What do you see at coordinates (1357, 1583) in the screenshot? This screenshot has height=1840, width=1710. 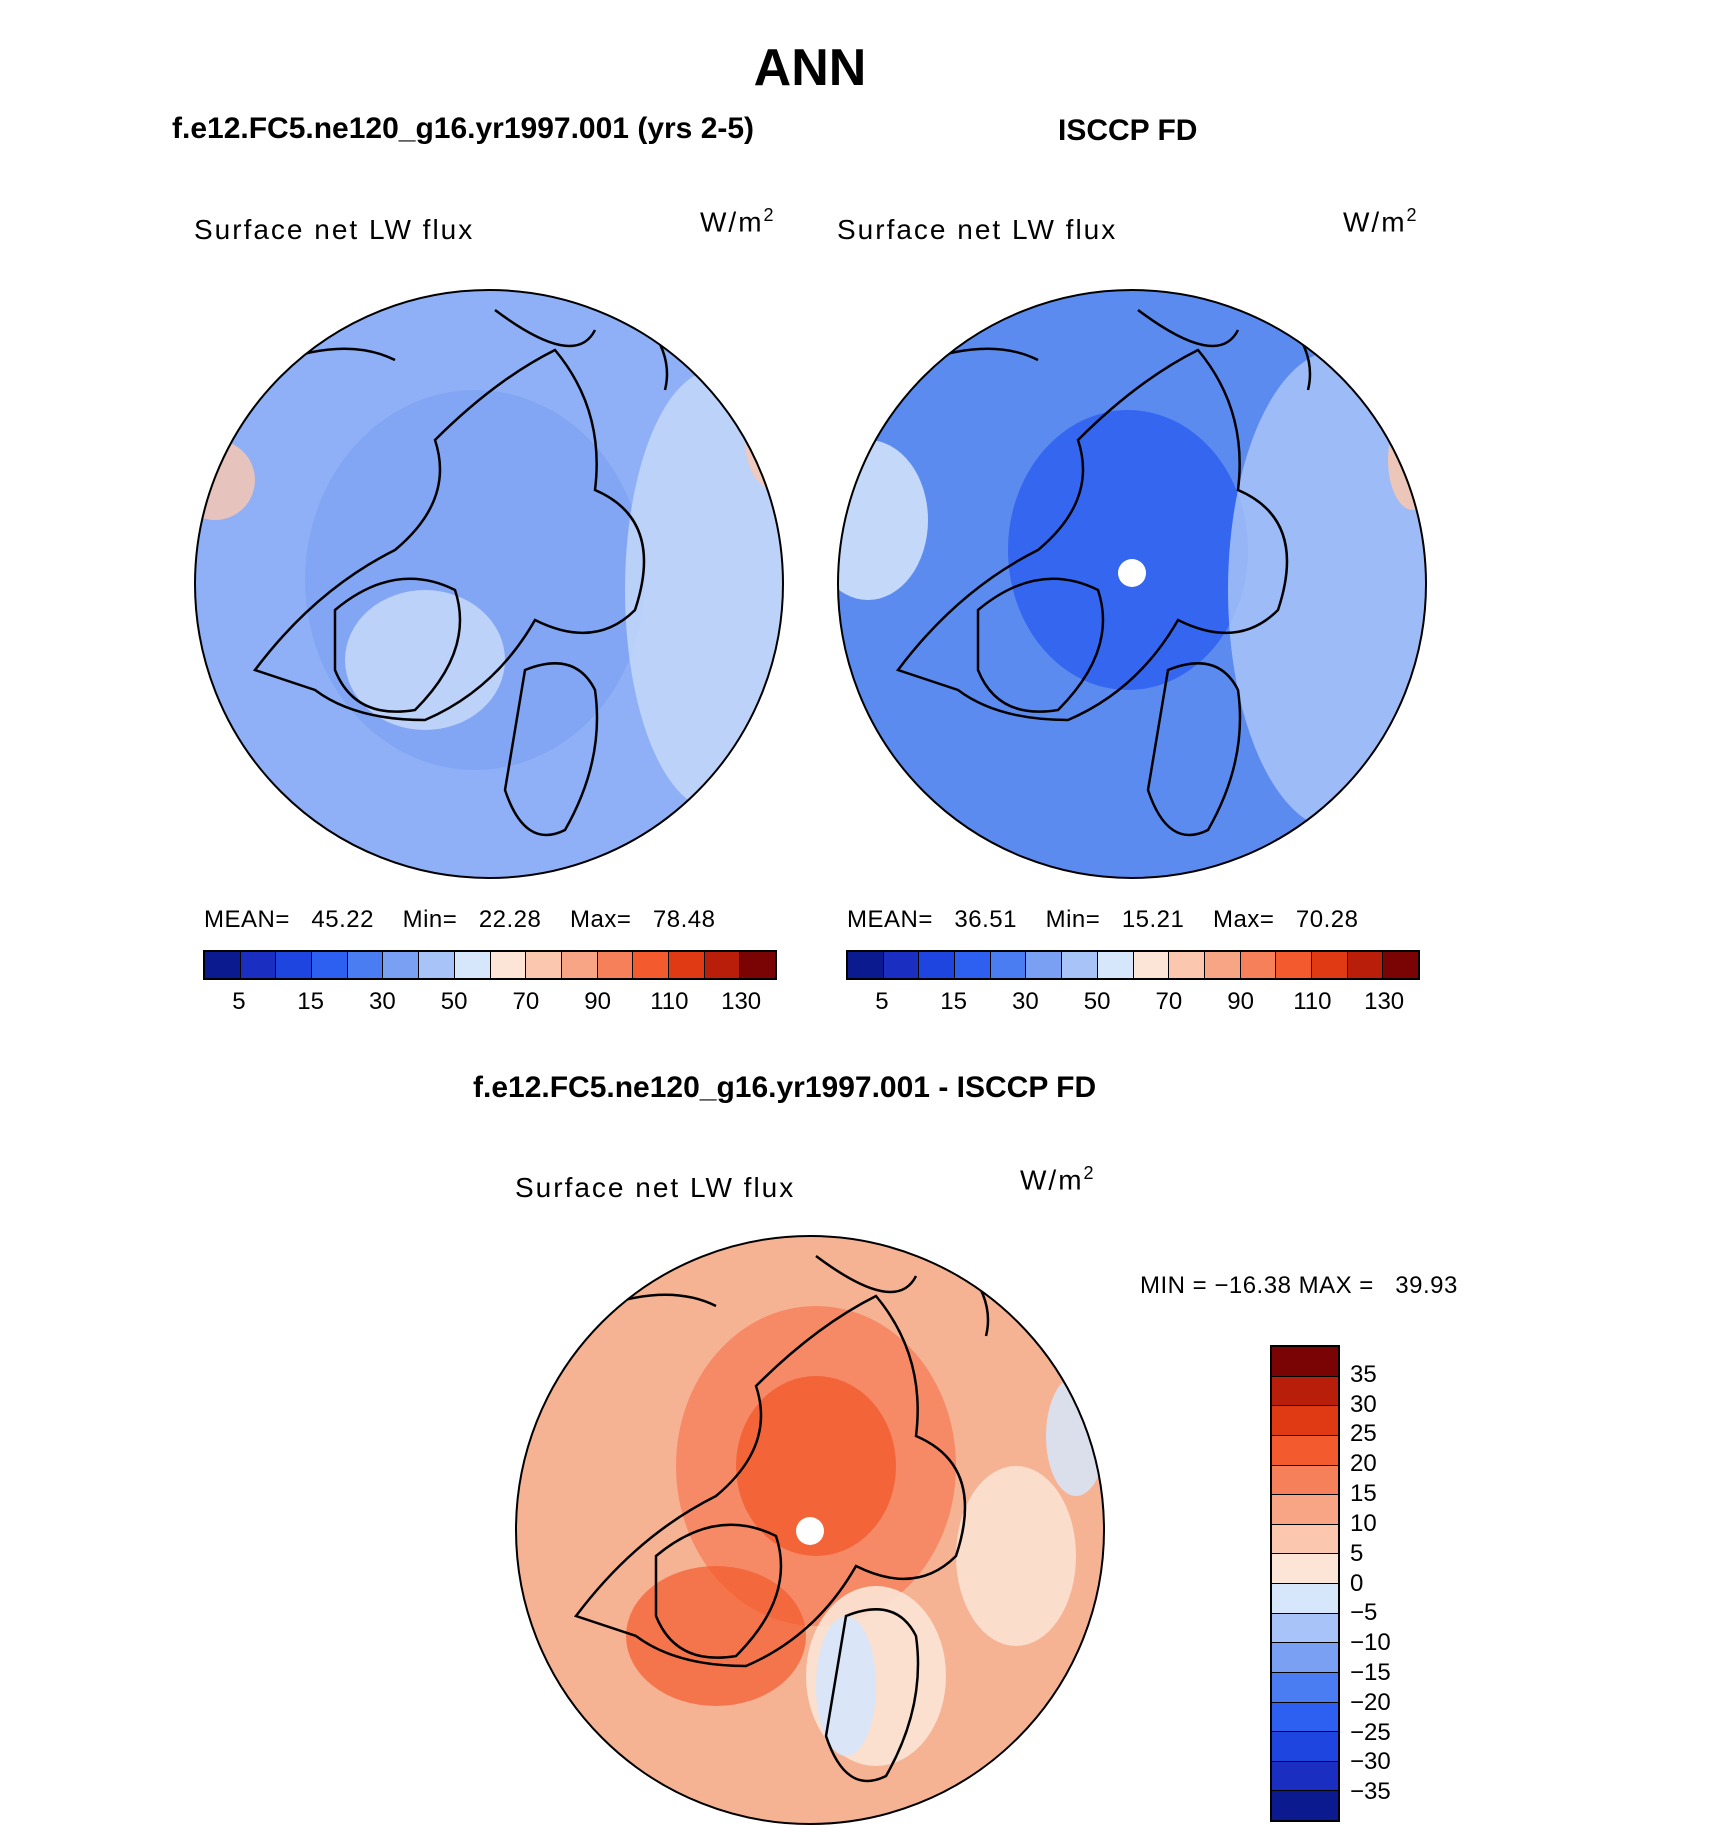 I see `colorbar-tick-label: 0` at bounding box center [1357, 1583].